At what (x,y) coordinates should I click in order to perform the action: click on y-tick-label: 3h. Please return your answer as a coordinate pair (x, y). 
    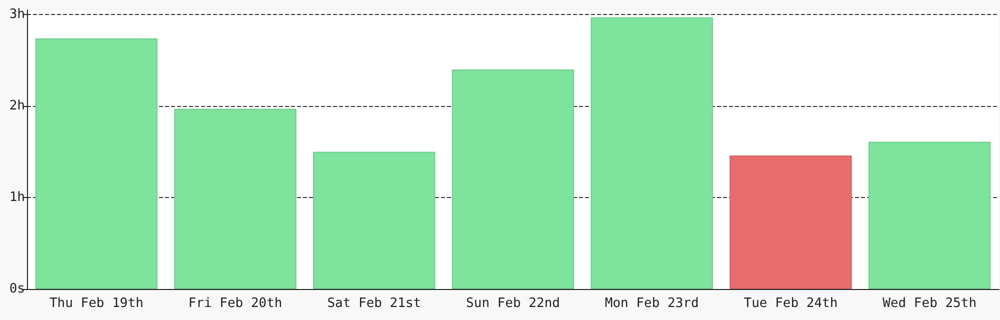
    Looking at the image, I should click on (17, 14).